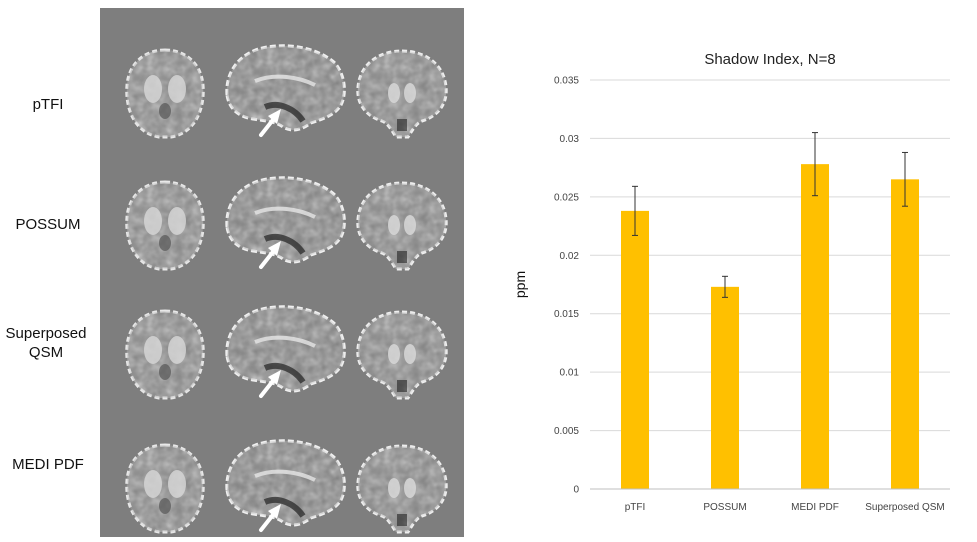 The width and height of the screenshot is (977, 542). I want to click on sagittal-slice-medi-pdf, so click(285, 485).